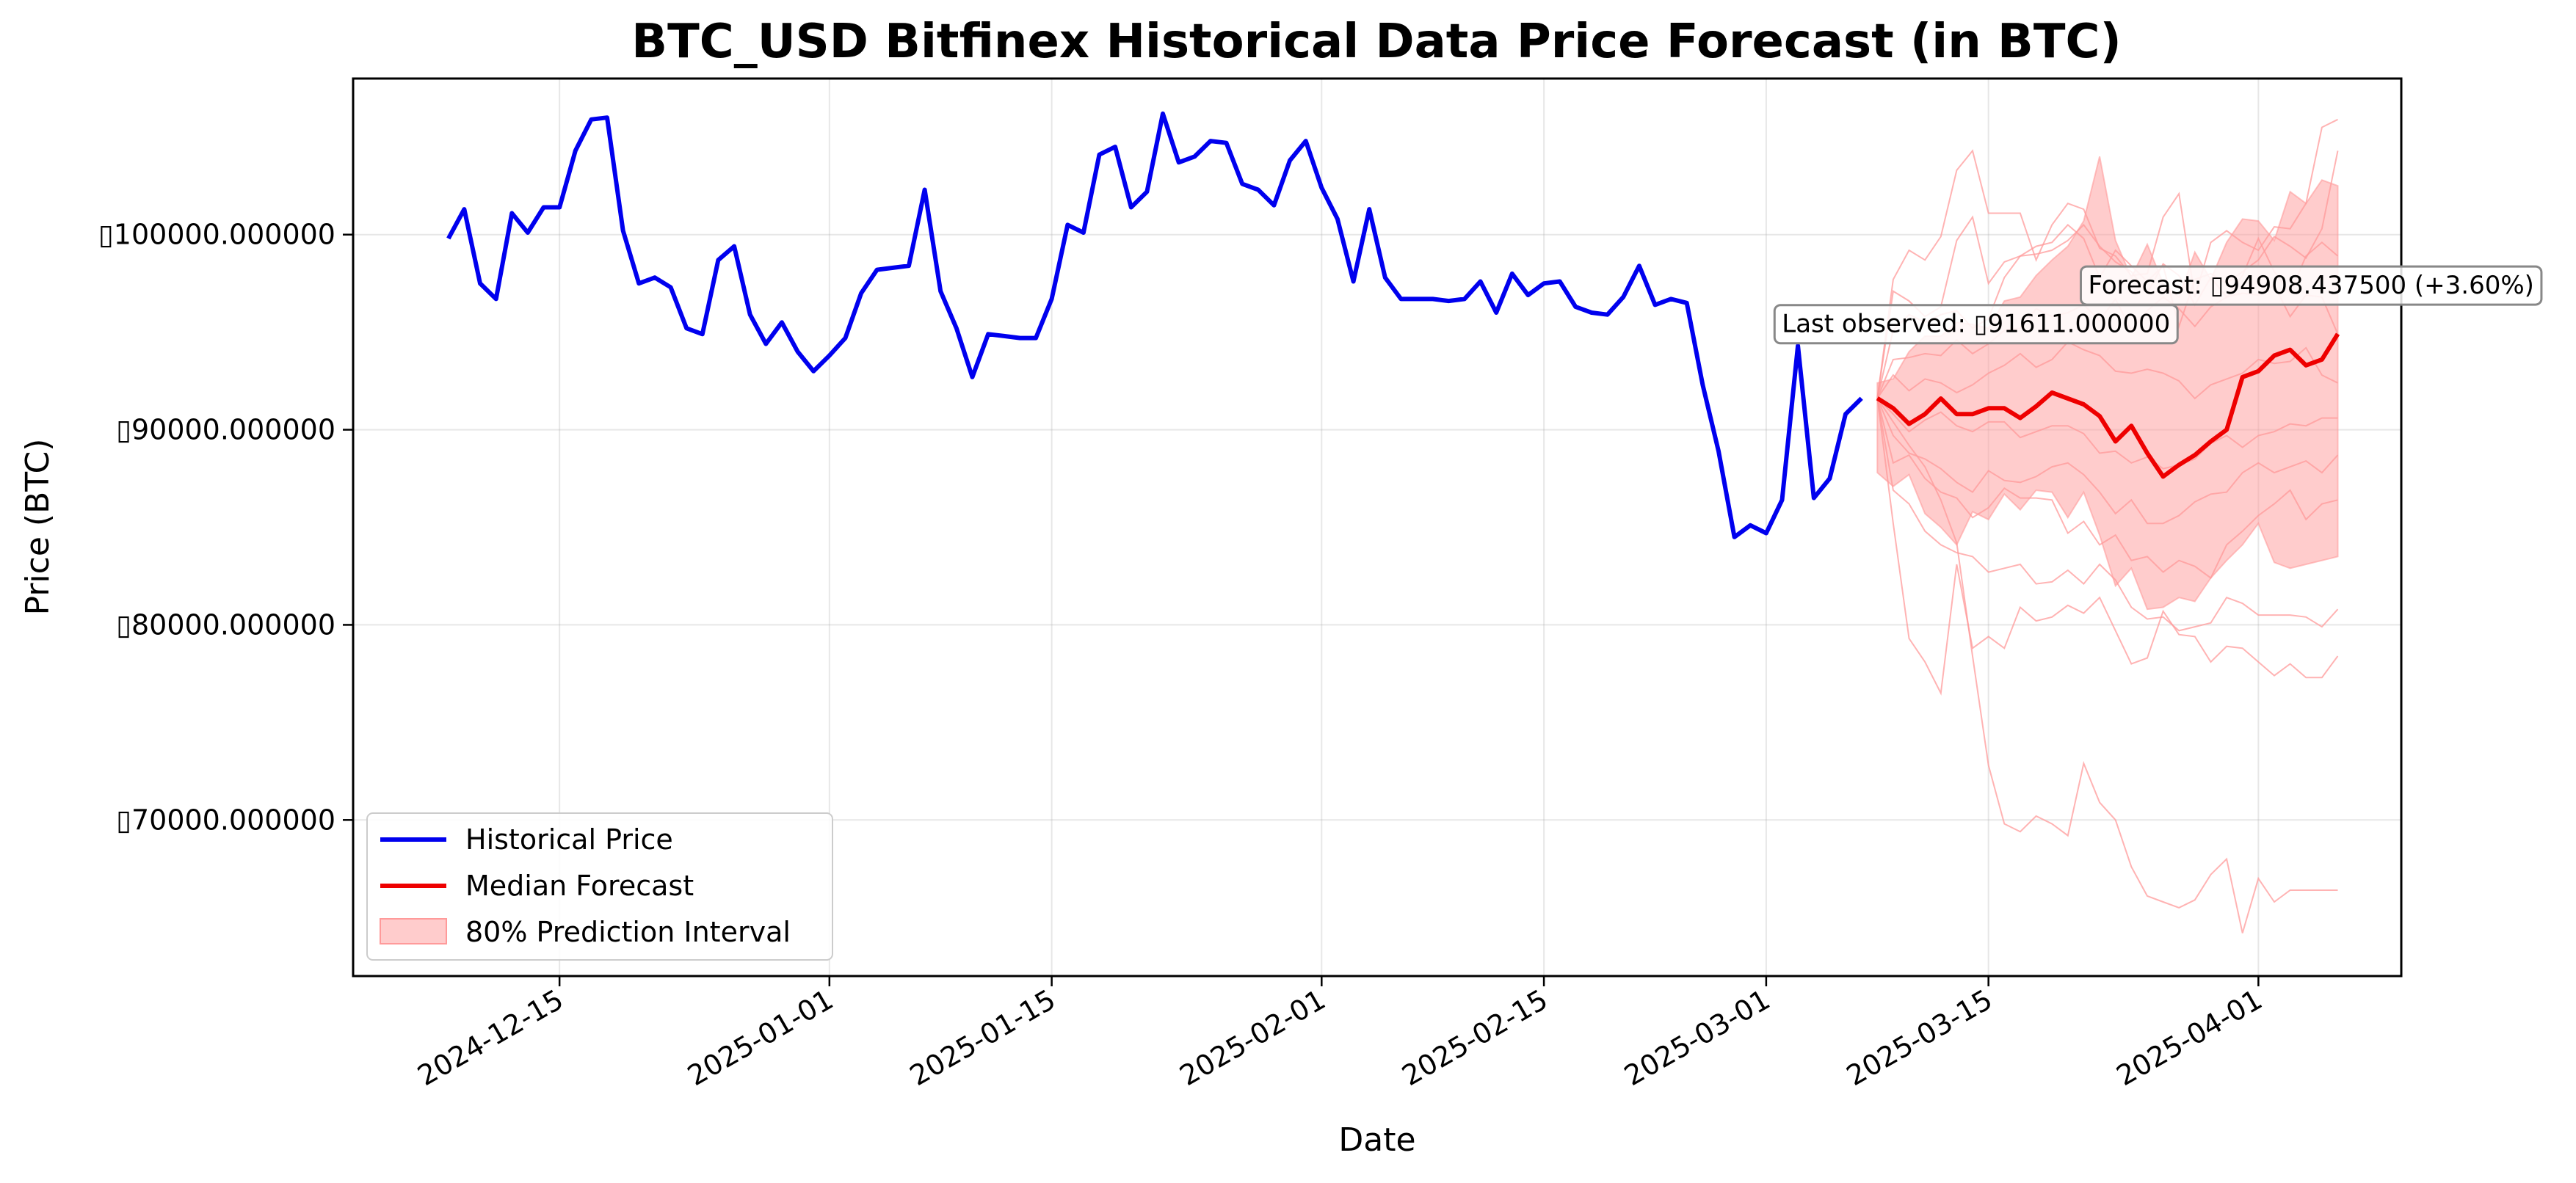  What do you see at coordinates (2108, 405) in the screenshot?
I see `median-forecast-line` at bounding box center [2108, 405].